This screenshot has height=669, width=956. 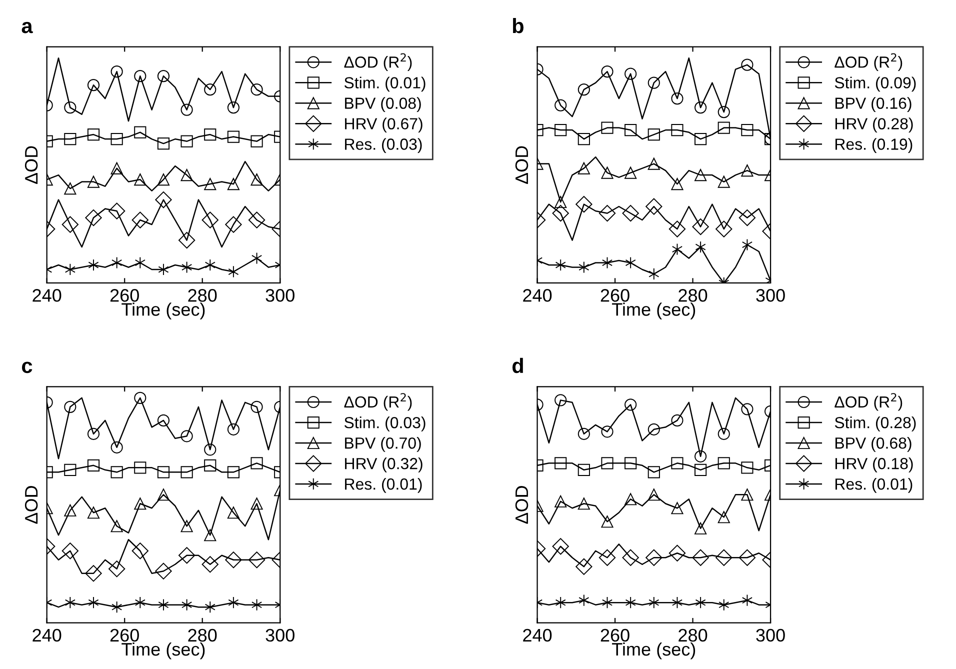 I want to click on legend-label: Stim. (0.09), so click(x=875, y=84).